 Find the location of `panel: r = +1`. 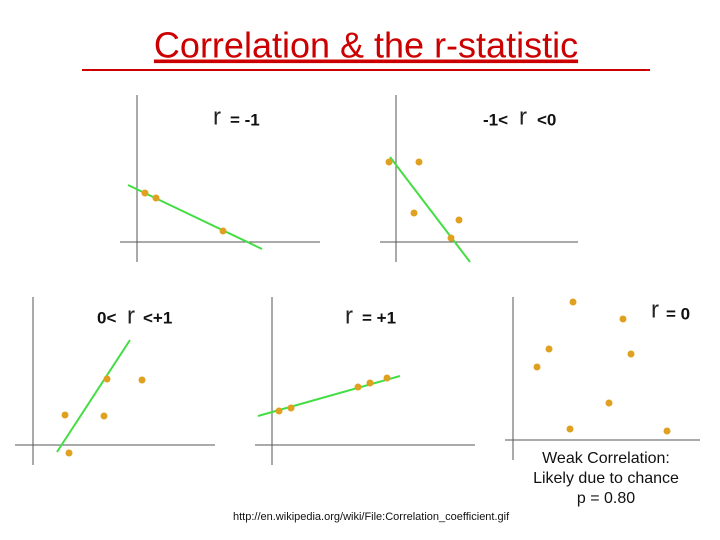

panel: r = +1 is located at coordinates (365, 381).